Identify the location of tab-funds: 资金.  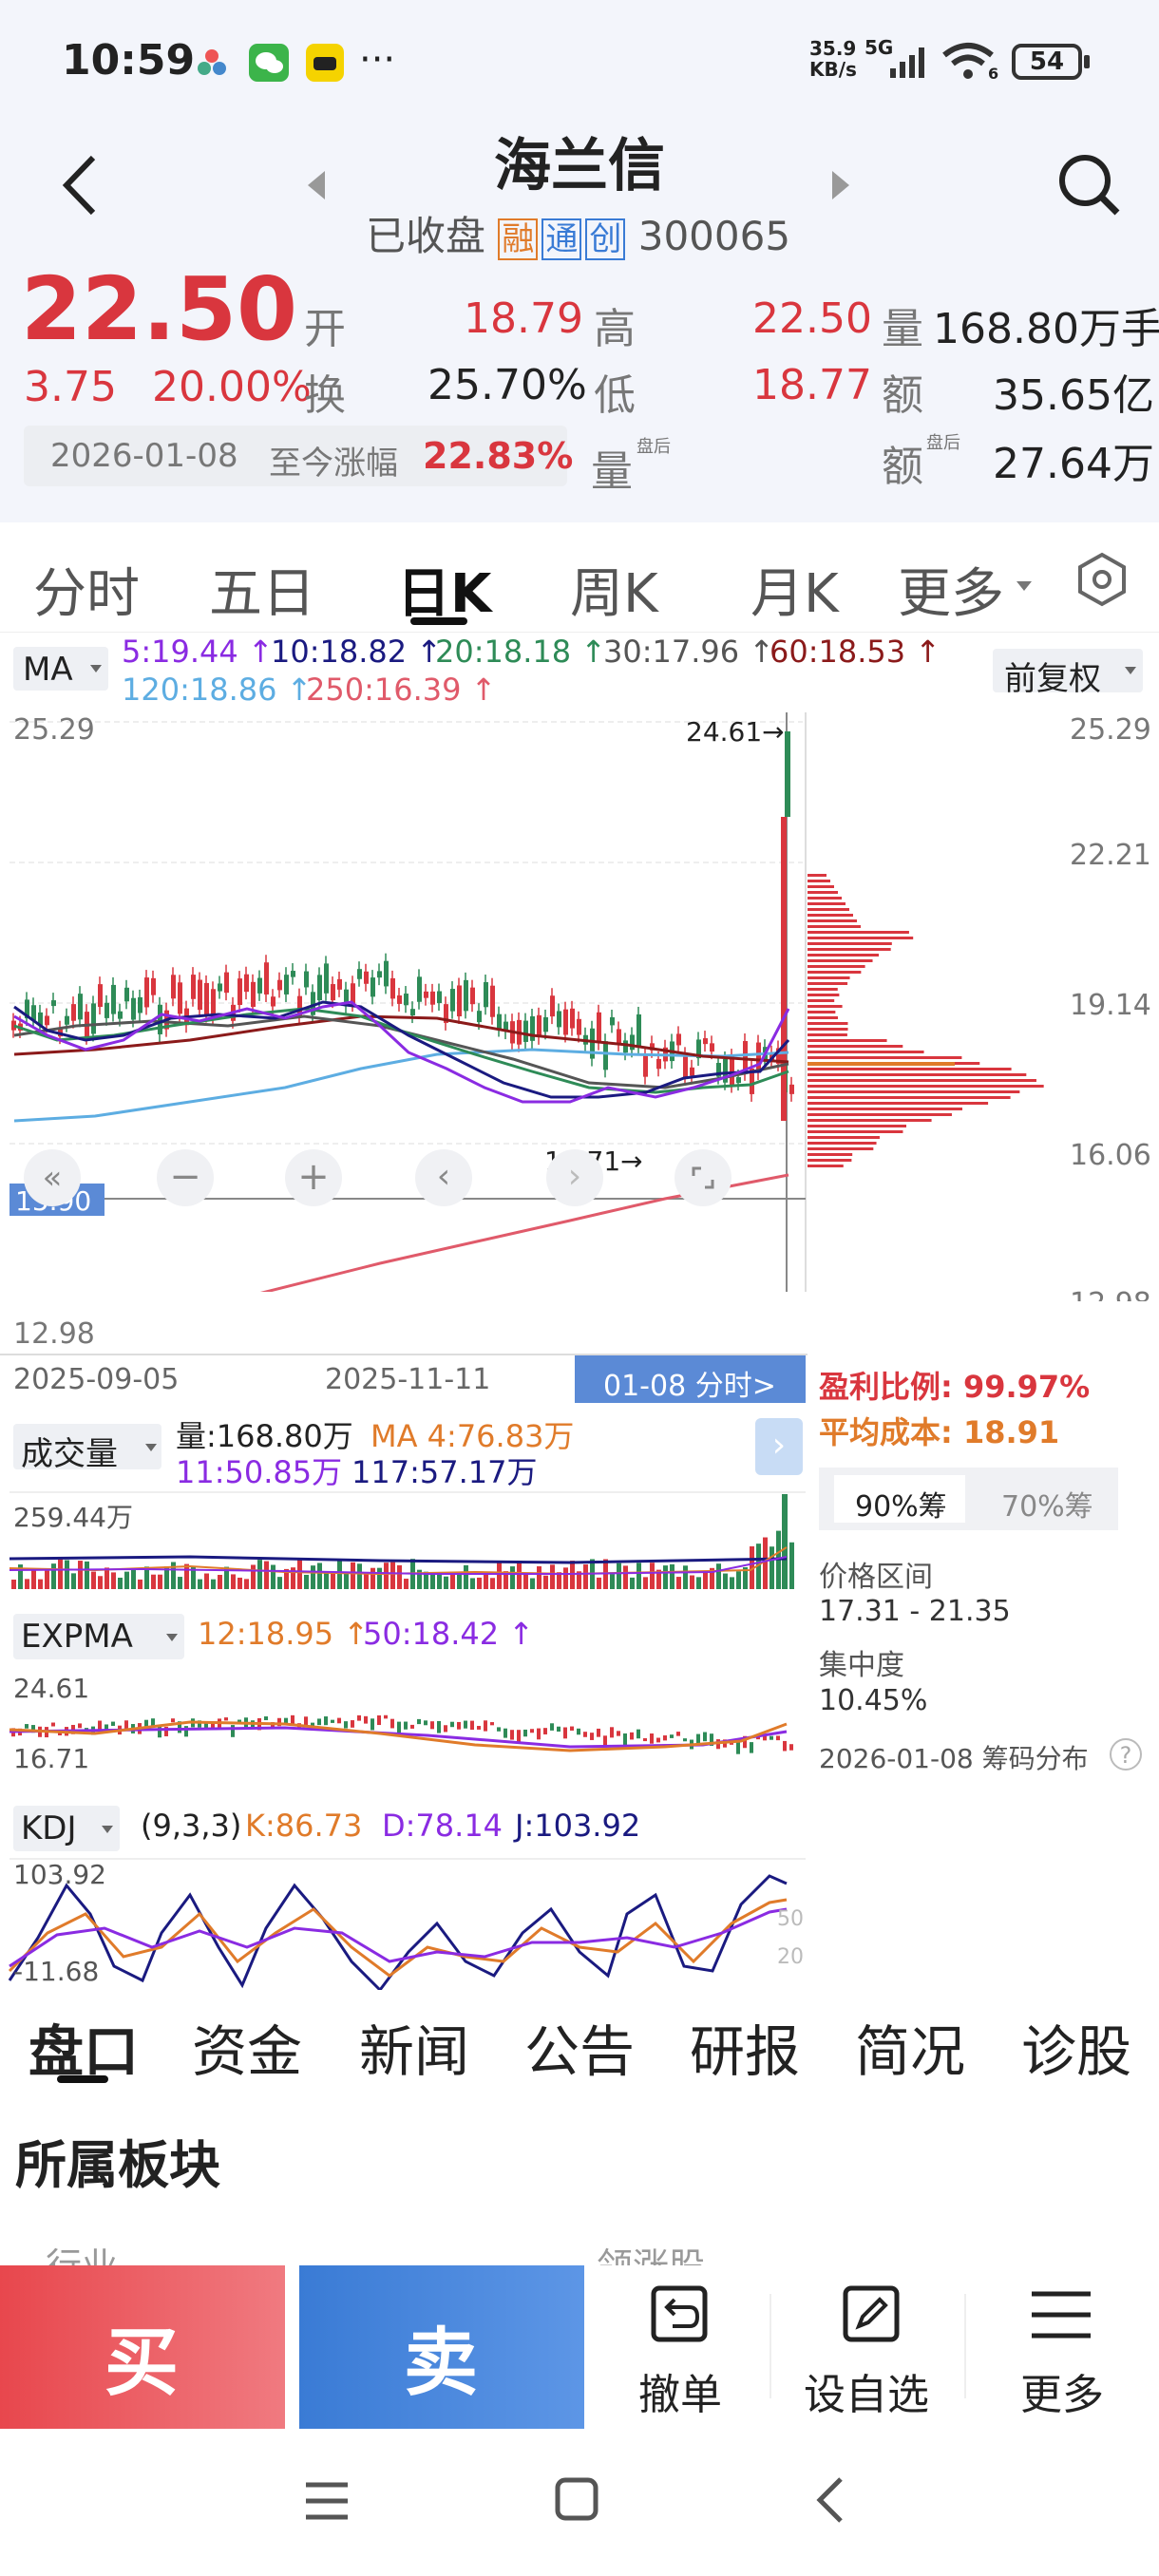
(247, 2051).